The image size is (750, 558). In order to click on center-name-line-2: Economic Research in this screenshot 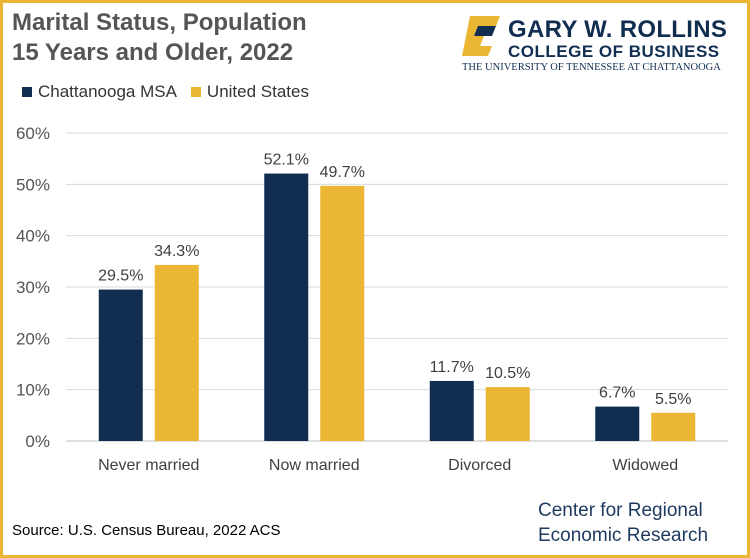, I will do `click(623, 535)`.